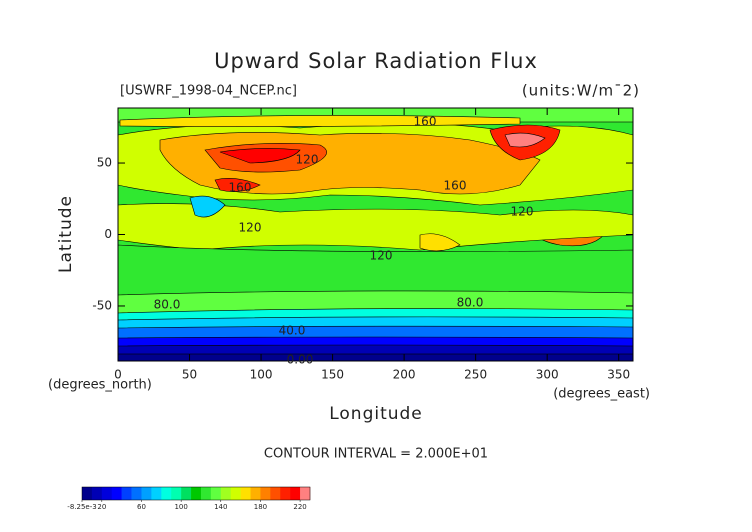 Image resolution: width=752 pixels, height=532 pixels. What do you see at coordinates (475, 375) in the screenshot?
I see `x-tick-label: 250` at bounding box center [475, 375].